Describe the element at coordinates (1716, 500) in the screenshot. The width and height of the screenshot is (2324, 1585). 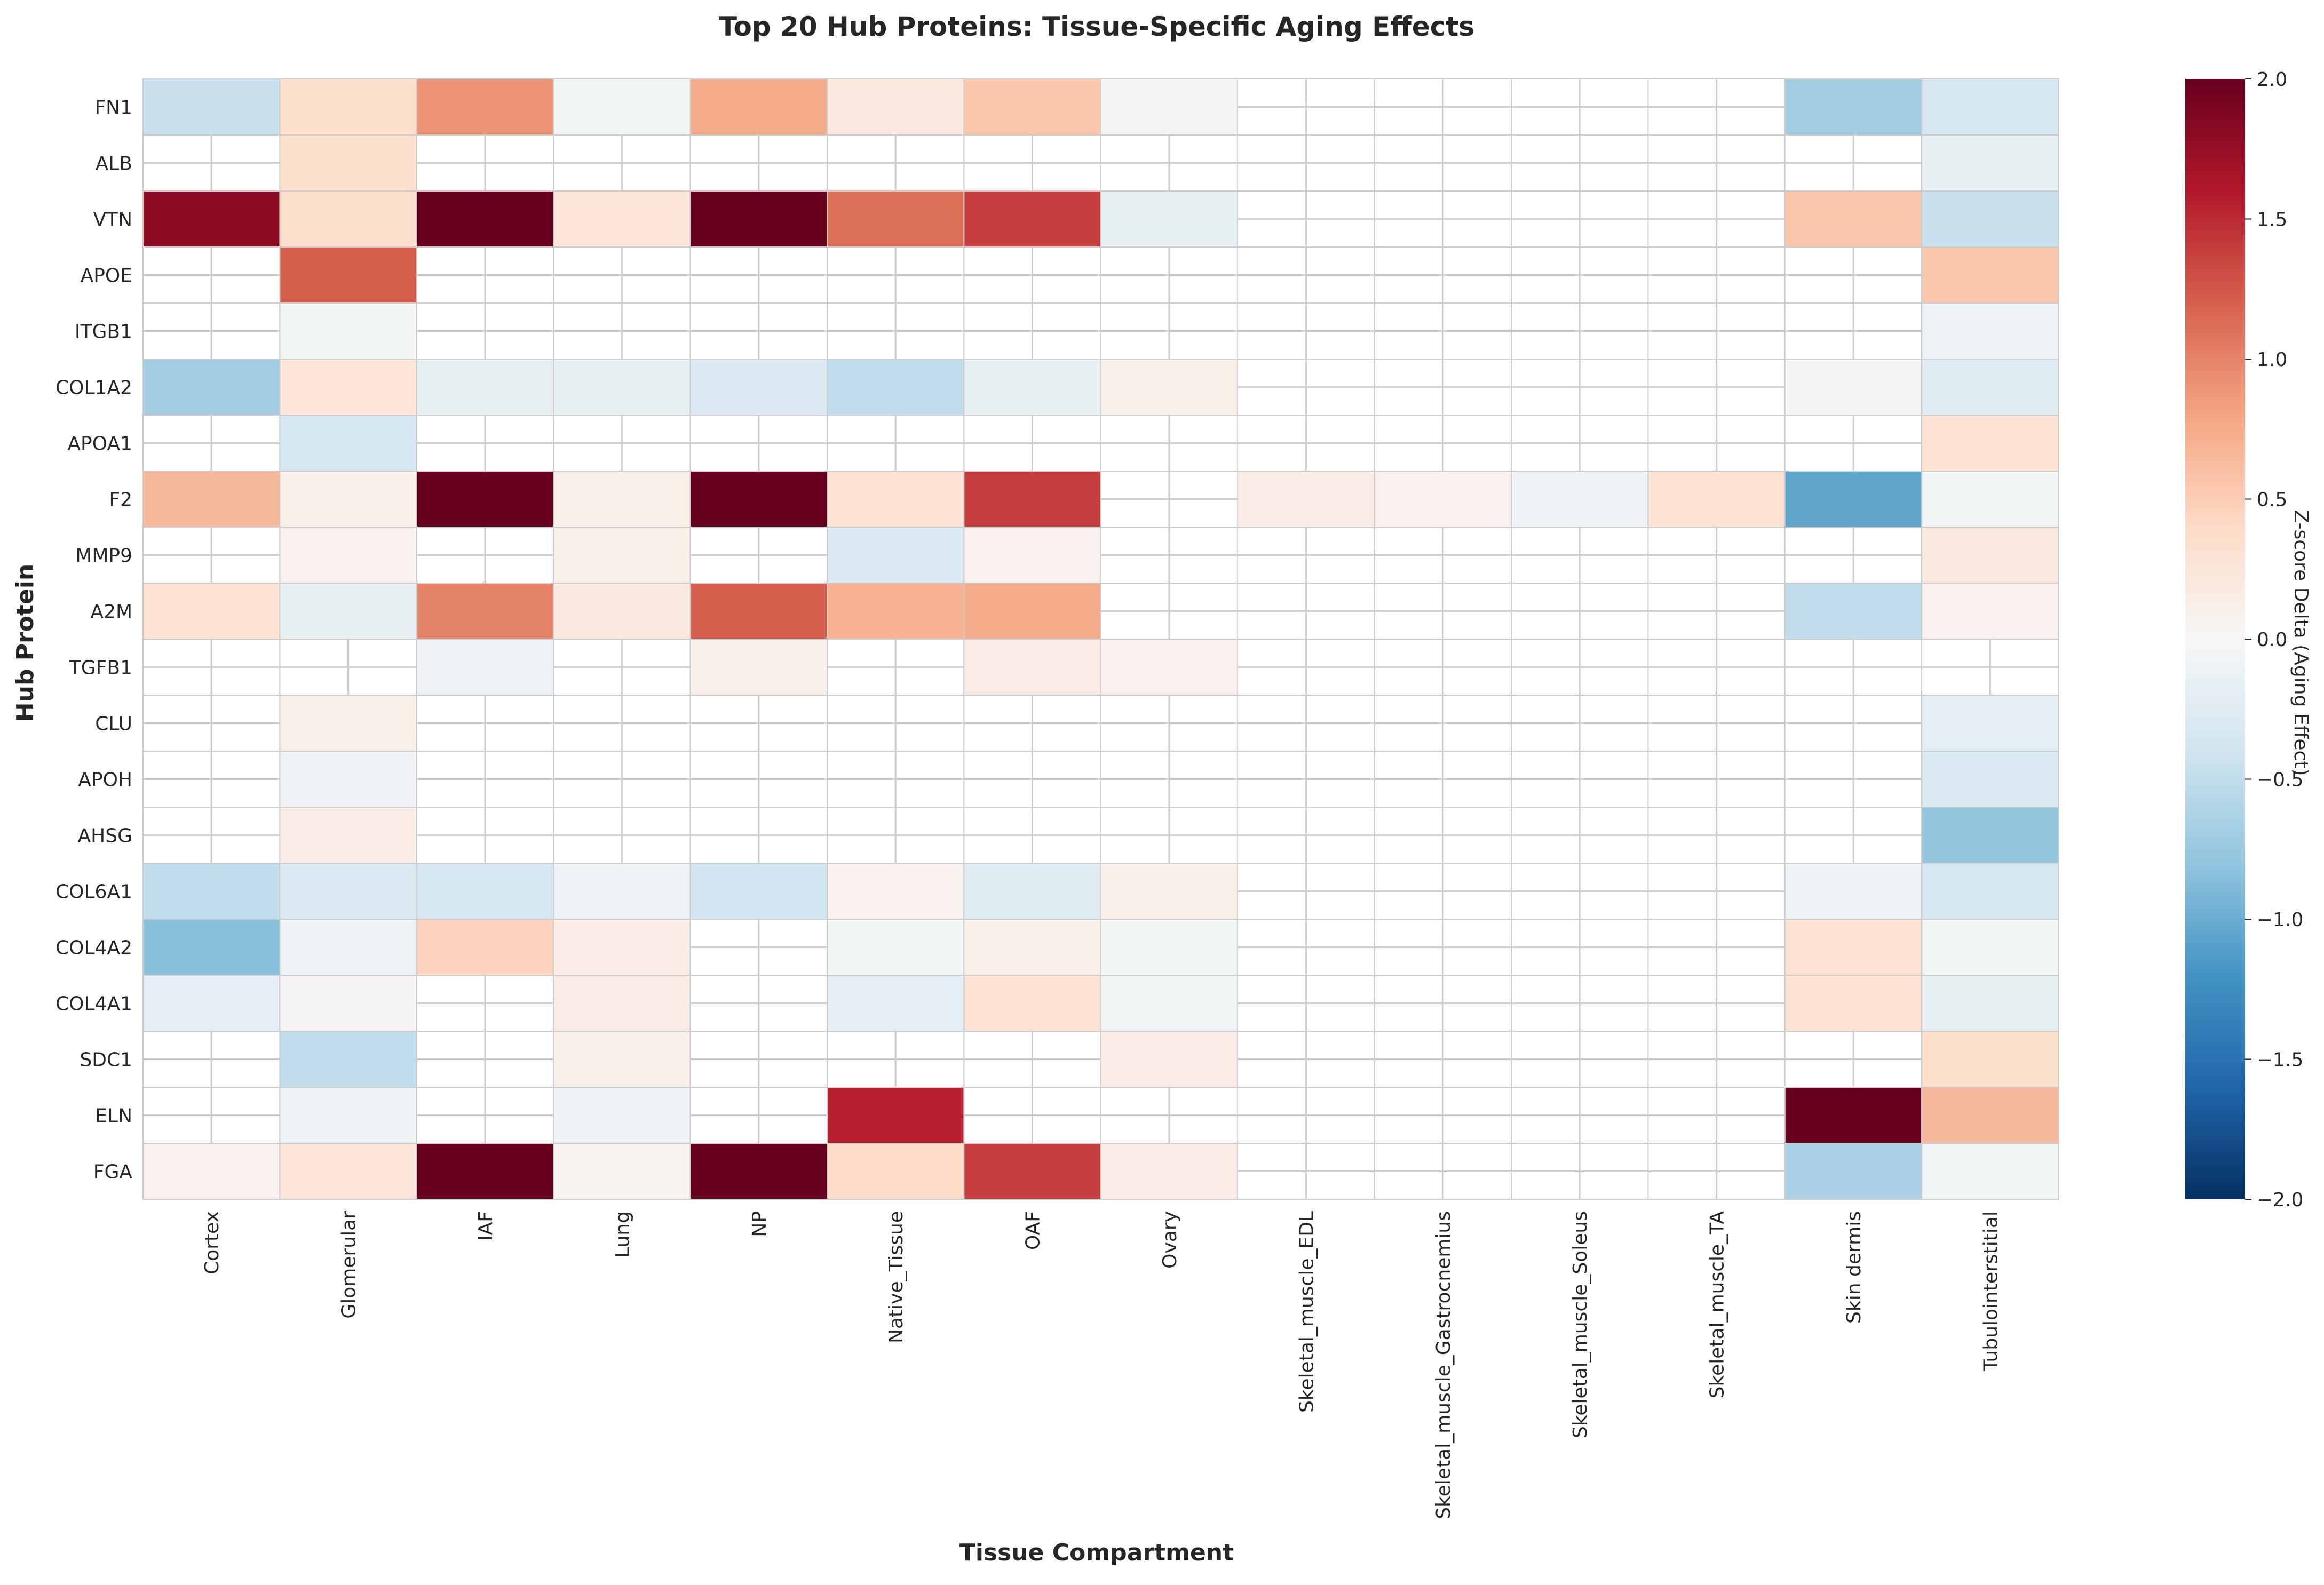
I see `heatmap-cell-F2-Skeletal_muscle_TA` at that location.